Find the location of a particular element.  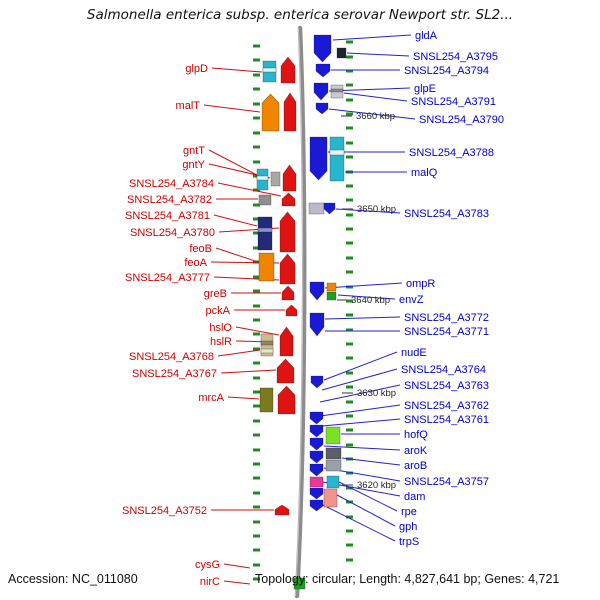

gene-label-right: SNSL254_A3764 is located at coordinates (443, 370).